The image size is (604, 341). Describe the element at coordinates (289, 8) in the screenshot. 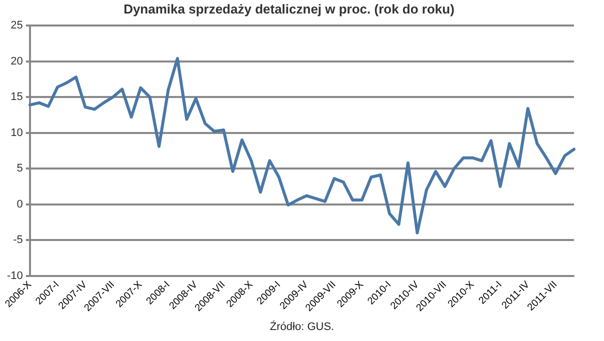

I see `chart-title: Dynamika sprzedaży detalicznej w proc. (rok do roku)` at that location.